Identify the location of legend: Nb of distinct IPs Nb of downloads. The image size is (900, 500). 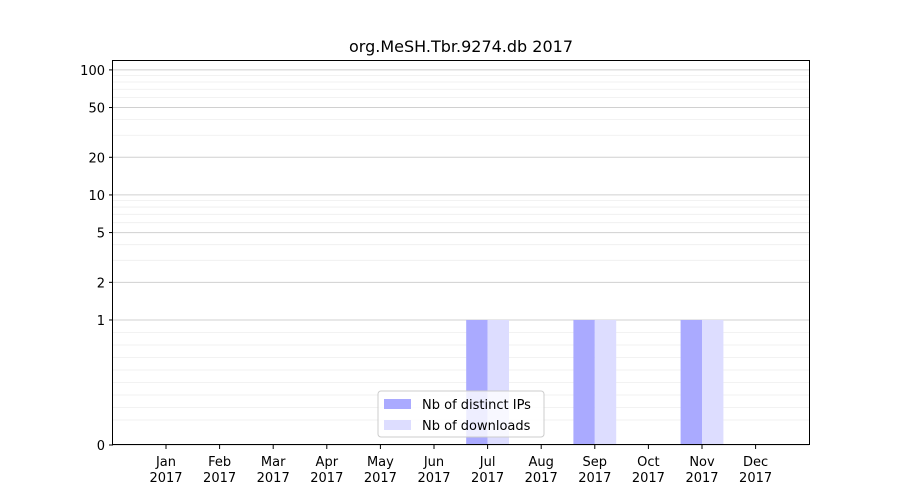
(461, 414).